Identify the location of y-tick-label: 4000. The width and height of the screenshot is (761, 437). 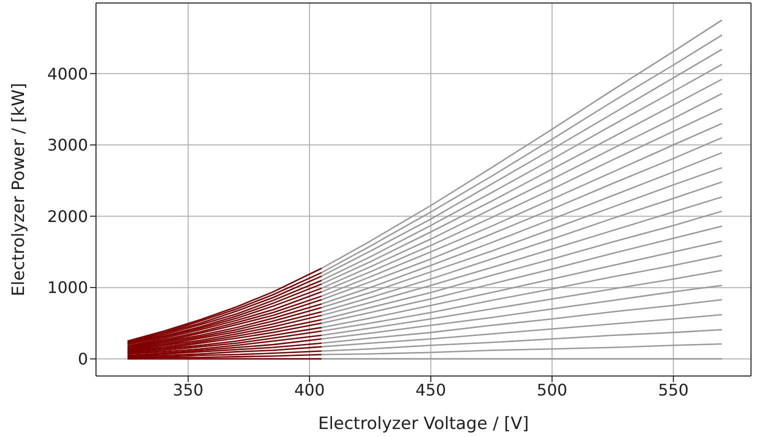
(67, 74).